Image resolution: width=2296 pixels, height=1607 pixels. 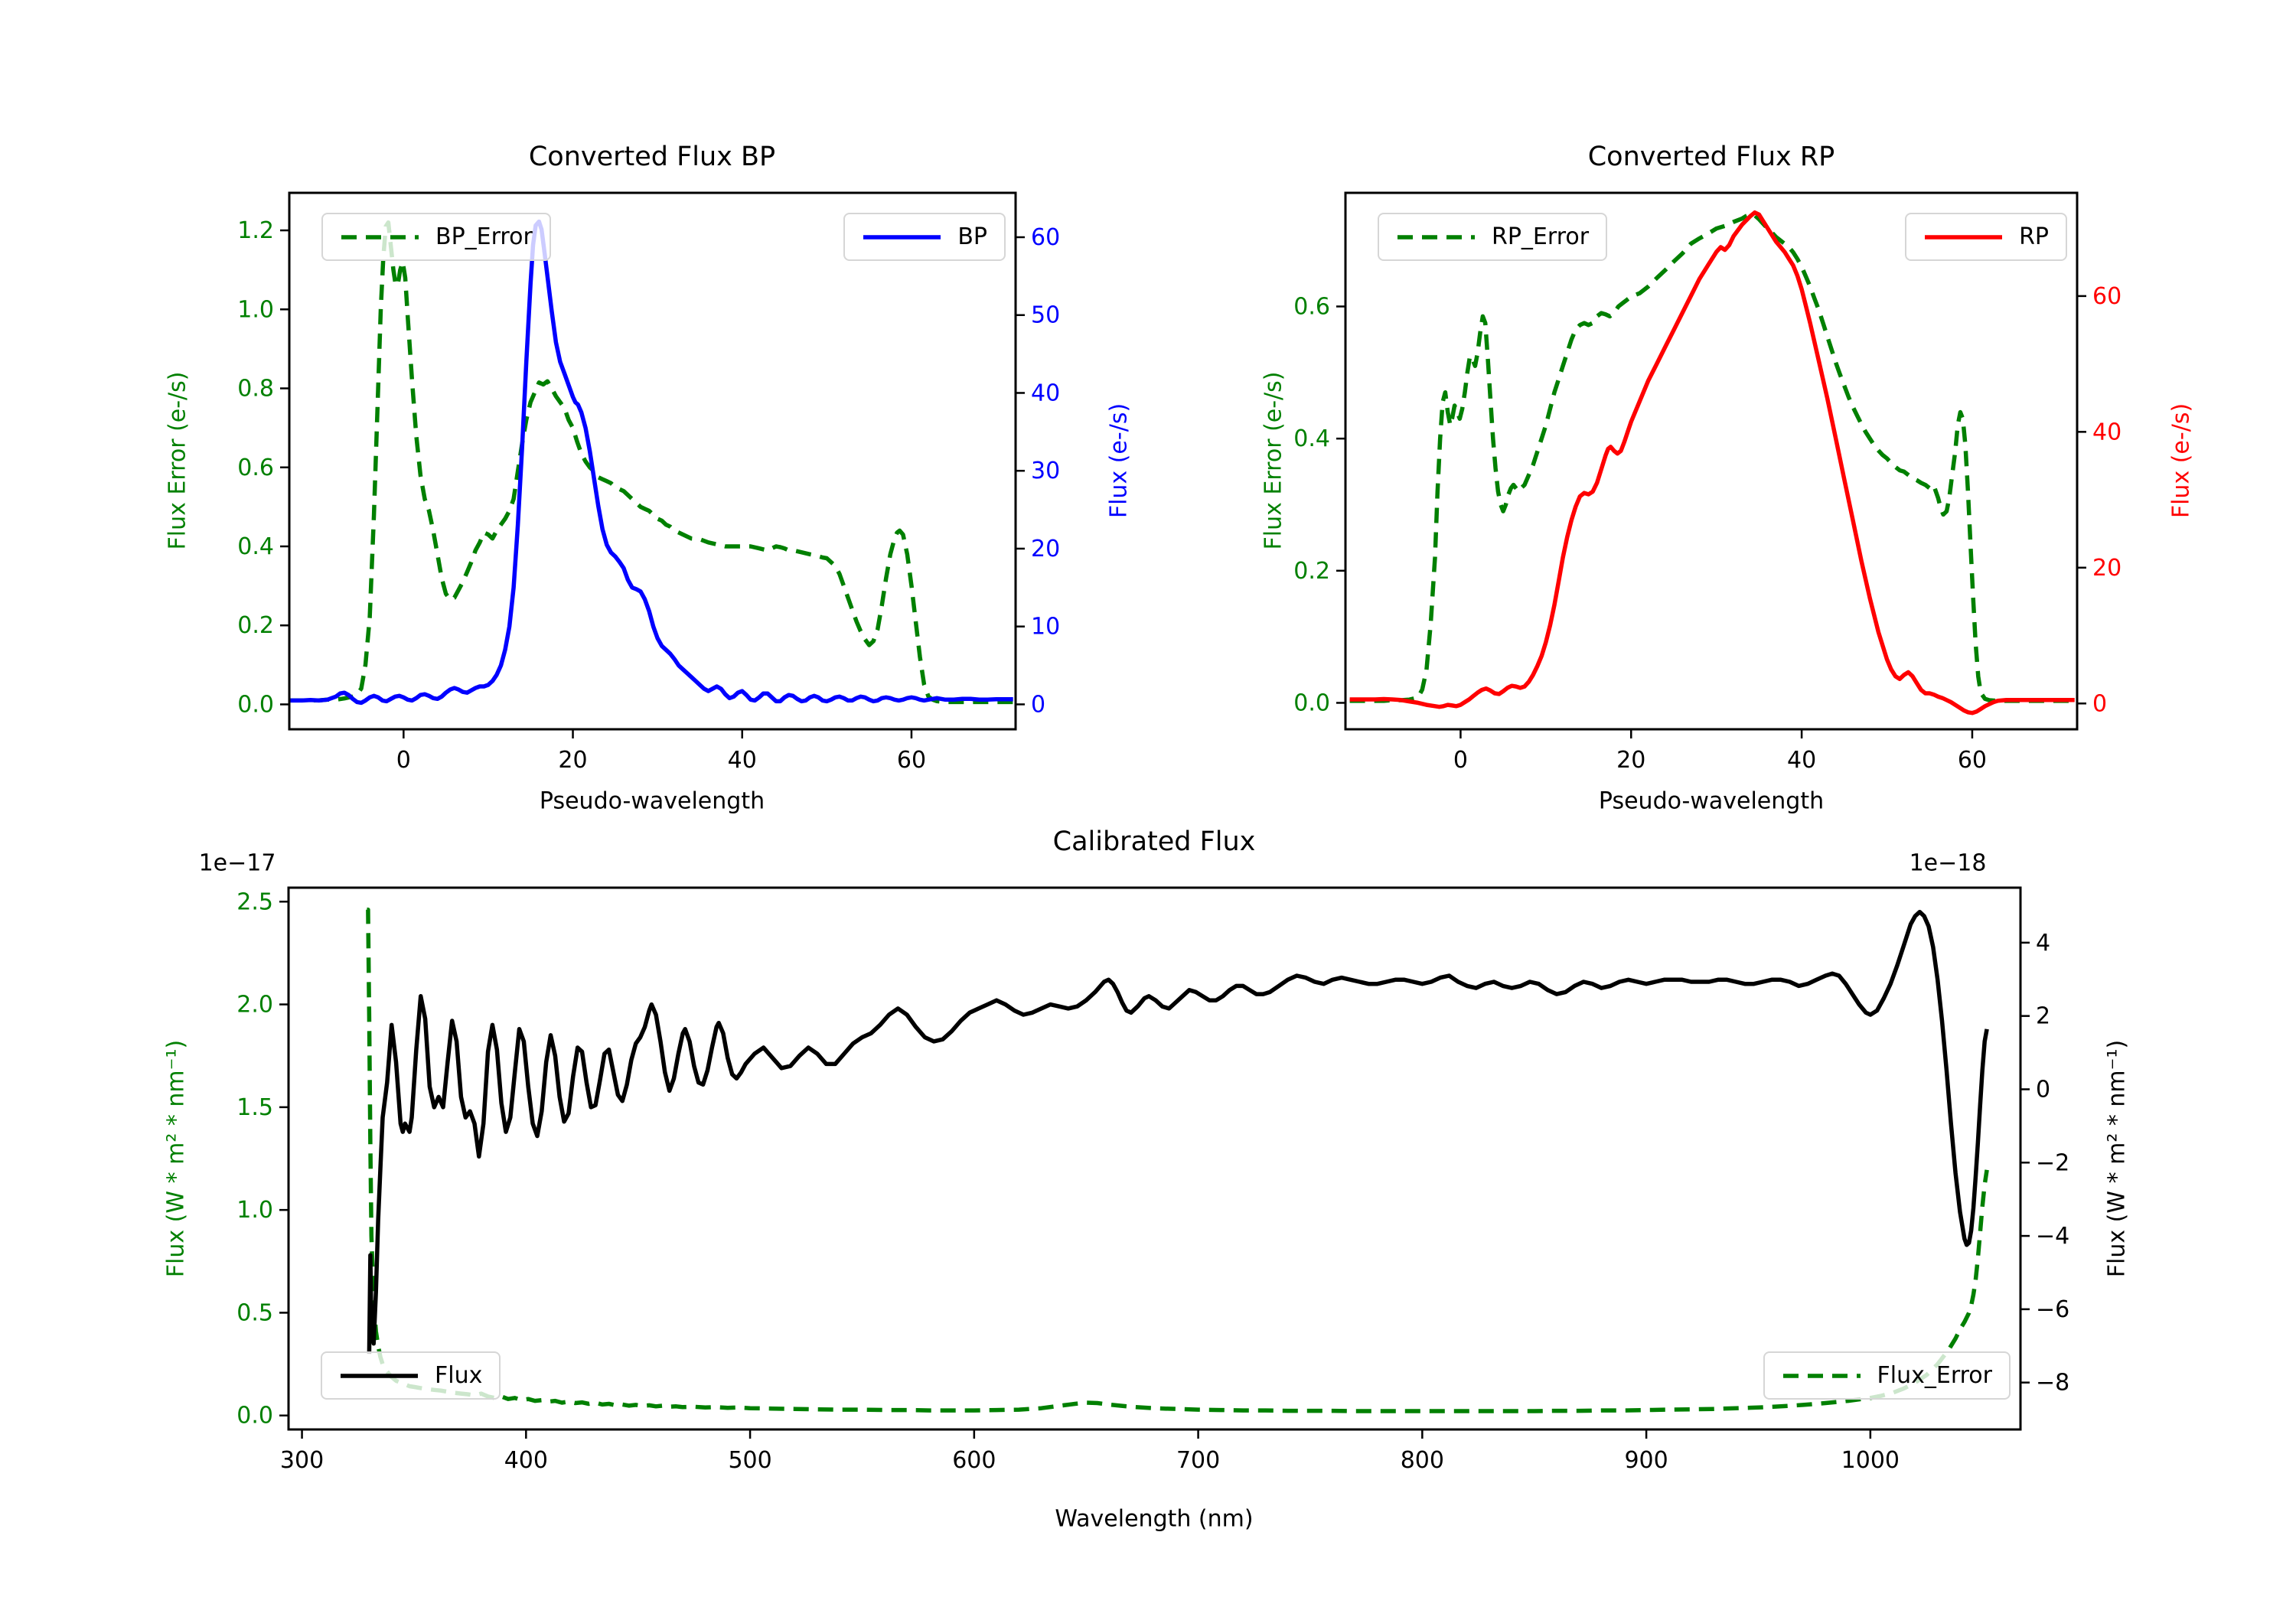 What do you see at coordinates (2043, 1017) in the screenshot?
I see `y-right-tick-label: 2` at bounding box center [2043, 1017].